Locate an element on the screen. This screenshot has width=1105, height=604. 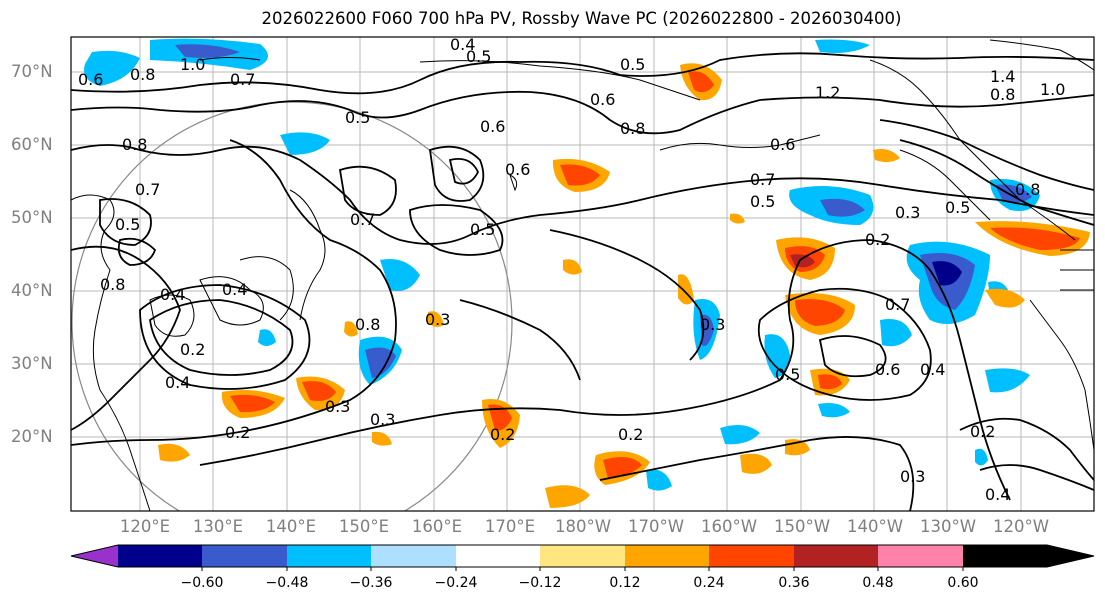
colorbar-tick-label: −0.48 is located at coordinates (287, 583).